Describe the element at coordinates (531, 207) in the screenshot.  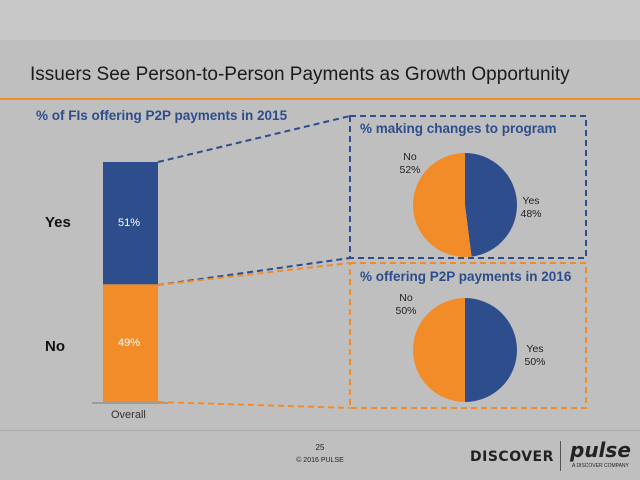
I see `pie1-yes-label: Yes 48%` at that location.